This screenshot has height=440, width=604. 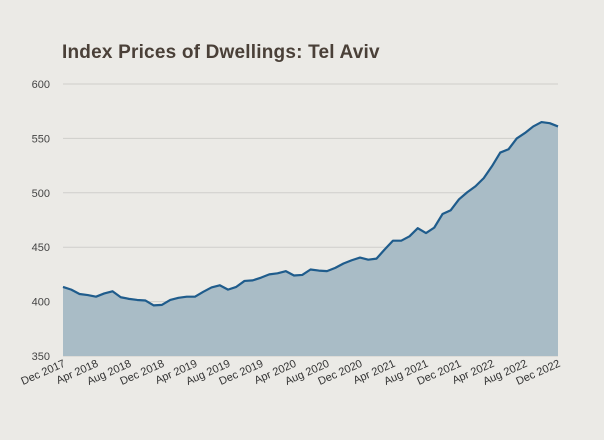 I want to click on chart-title: Index Prices of Dwellings: Tel Aviv, so click(x=221, y=52).